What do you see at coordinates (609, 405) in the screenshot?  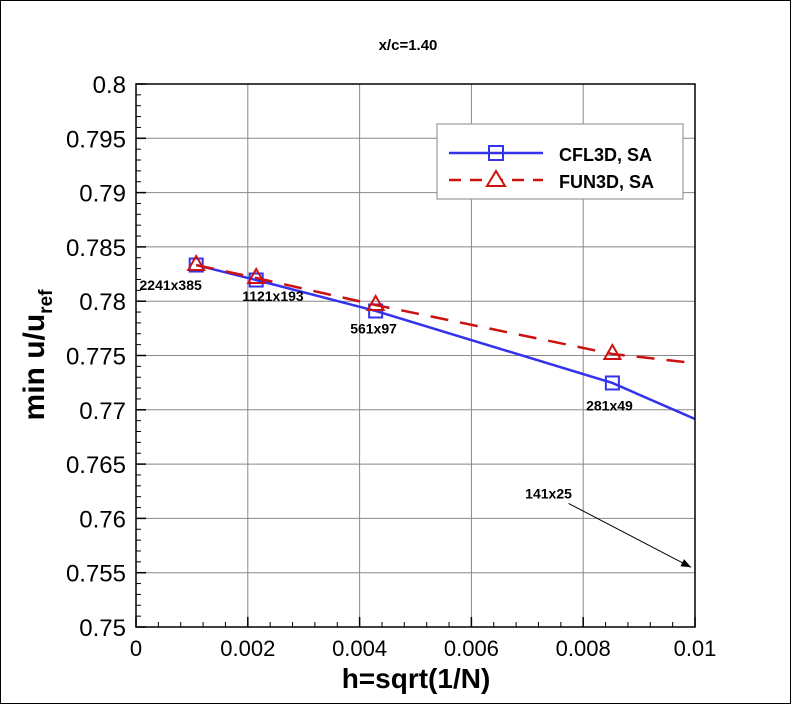 I see `grid-size-label: 281x49` at bounding box center [609, 405].